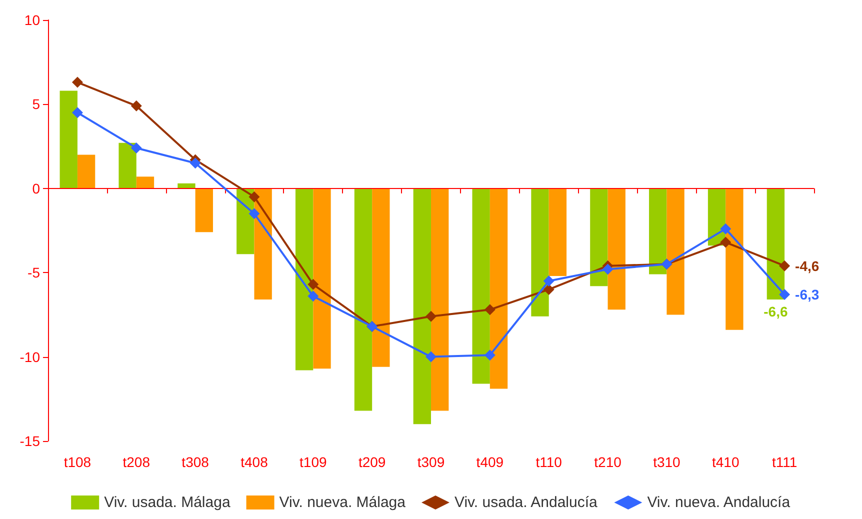 This screenshot has height=519, width=862. What do you see at coordinates (608, 462) in the screenshot?
I see `x-tick-label: t210` at bounding box center [608, 462].